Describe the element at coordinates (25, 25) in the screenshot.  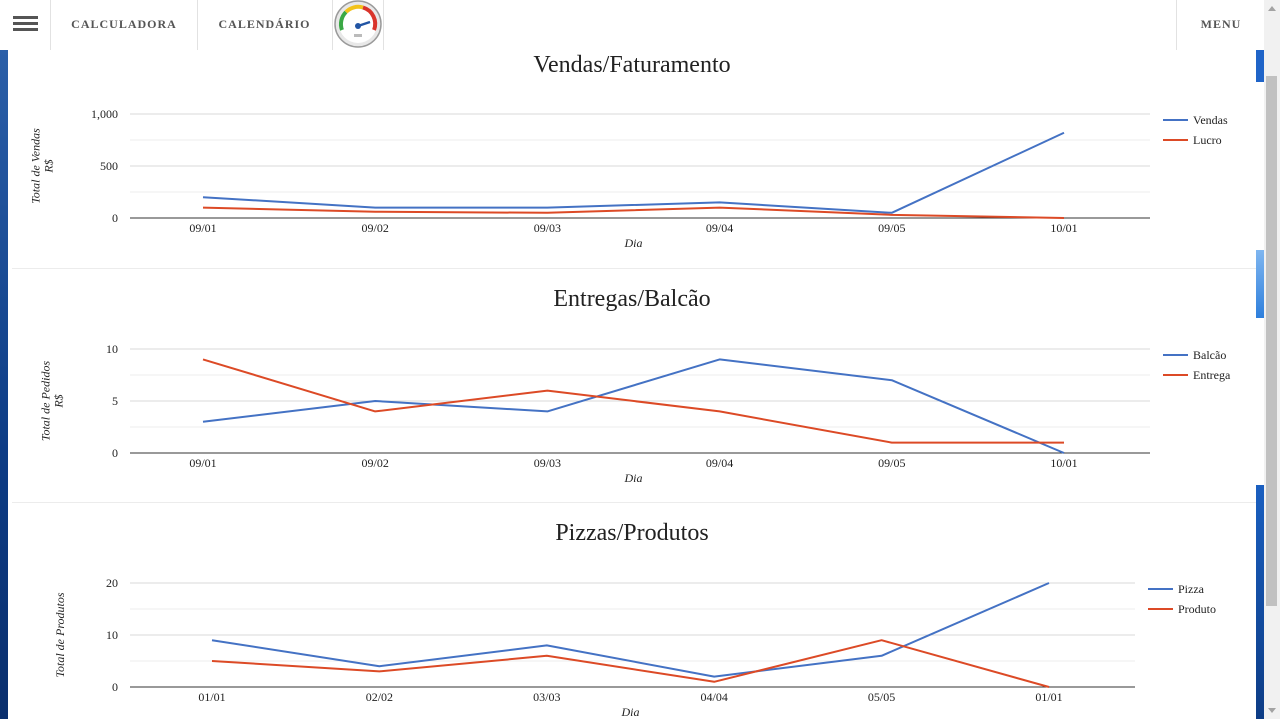
I see `hamburger-menu-icon` at that location.